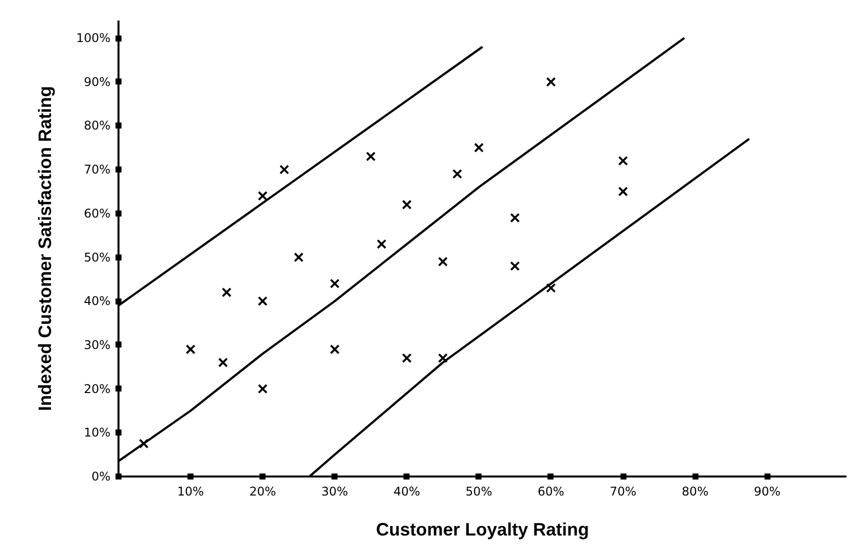  What do you see at coordinates (406, 491) in the screenshot?
I see `x-tick-label: 40%` at bounding box center [406, 491].